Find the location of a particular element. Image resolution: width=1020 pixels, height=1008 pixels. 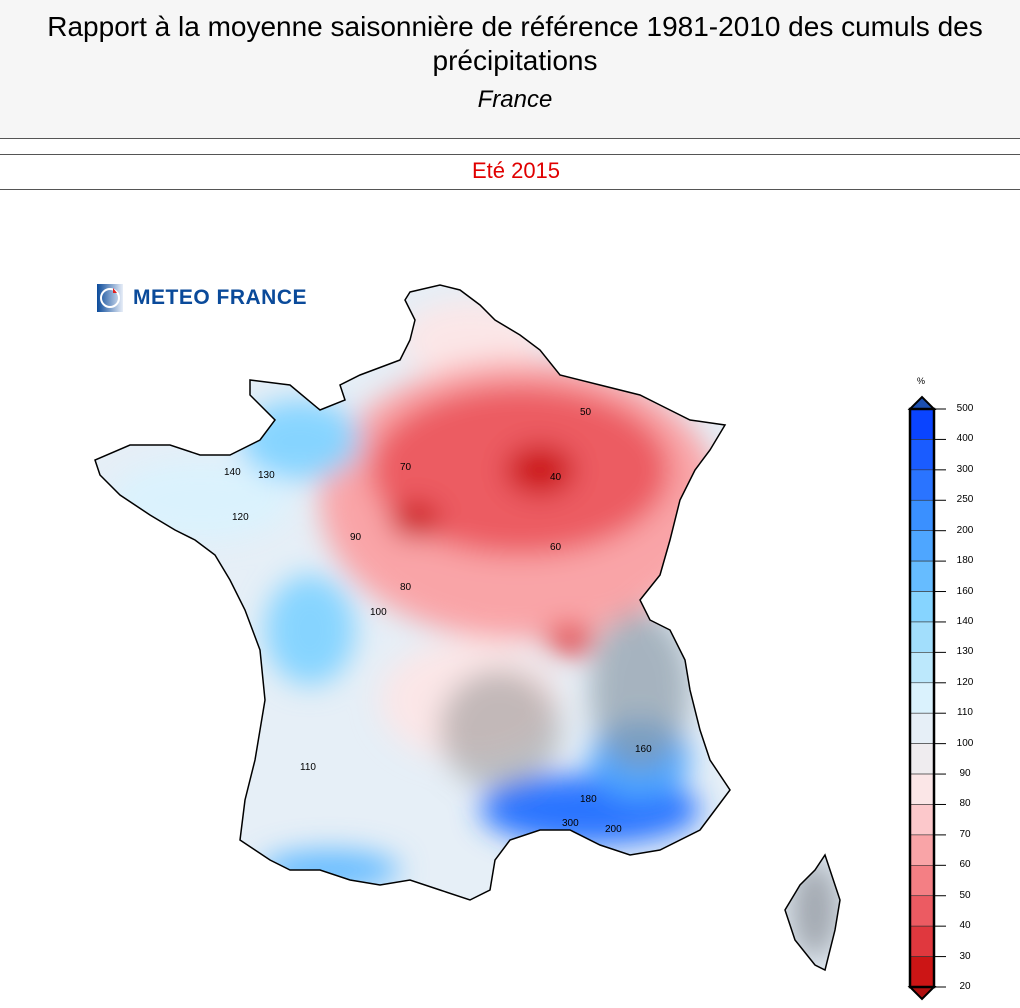

logo-globe-icon is located at coordinates (110, 298).